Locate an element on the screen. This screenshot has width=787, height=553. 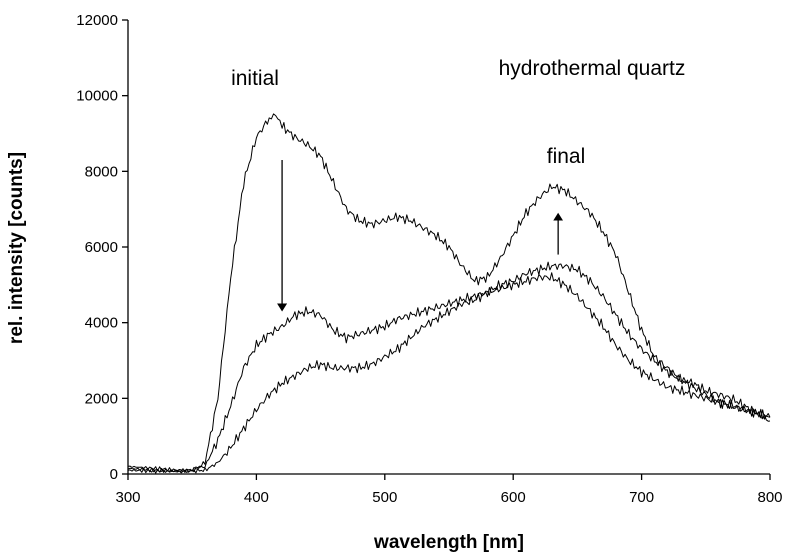
y-tick-label: 10000 is located at coordinates (97, 96).